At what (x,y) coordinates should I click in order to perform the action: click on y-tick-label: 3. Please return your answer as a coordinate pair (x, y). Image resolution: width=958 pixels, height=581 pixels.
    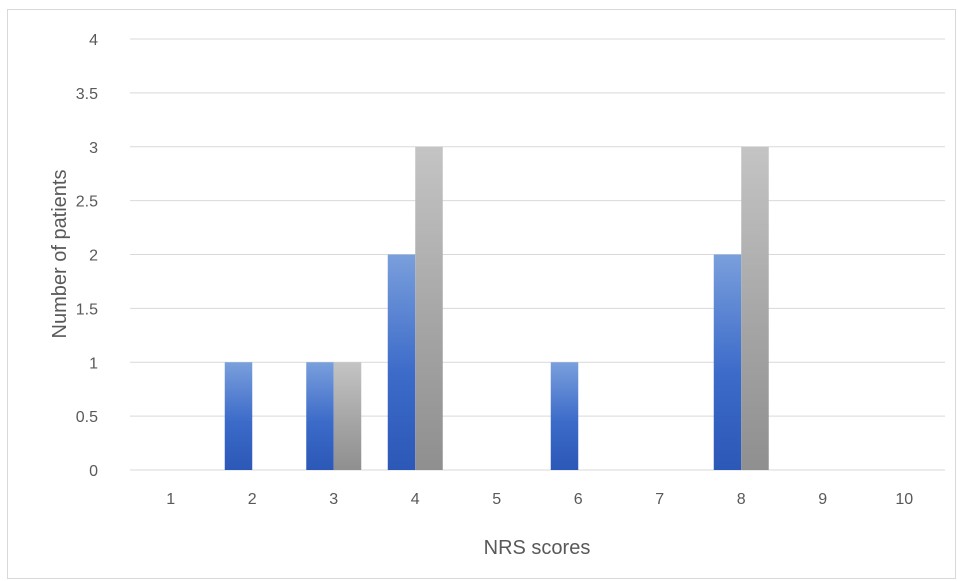
    Looking at the image, I should click on (93, 148).